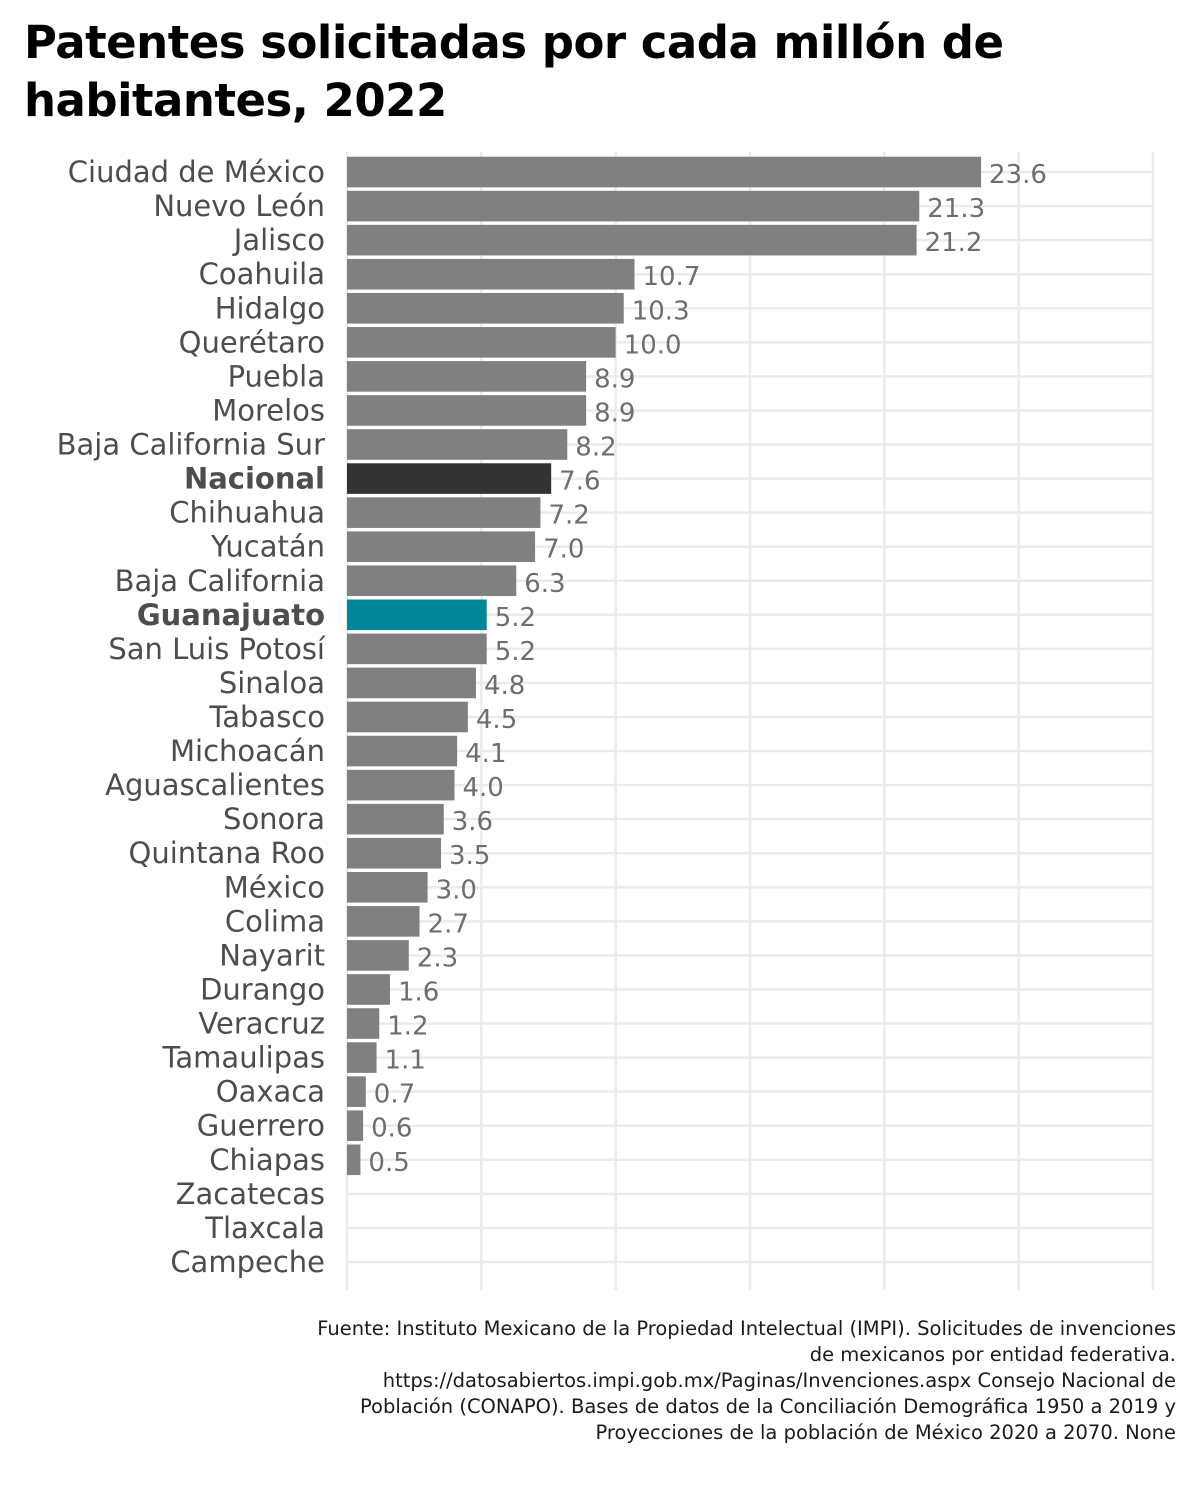 This screenshot has height=1500, width=1200. Describe the element at coordinates (563, 550) in the screenshot. I see `value-label: 7.0` at that location.